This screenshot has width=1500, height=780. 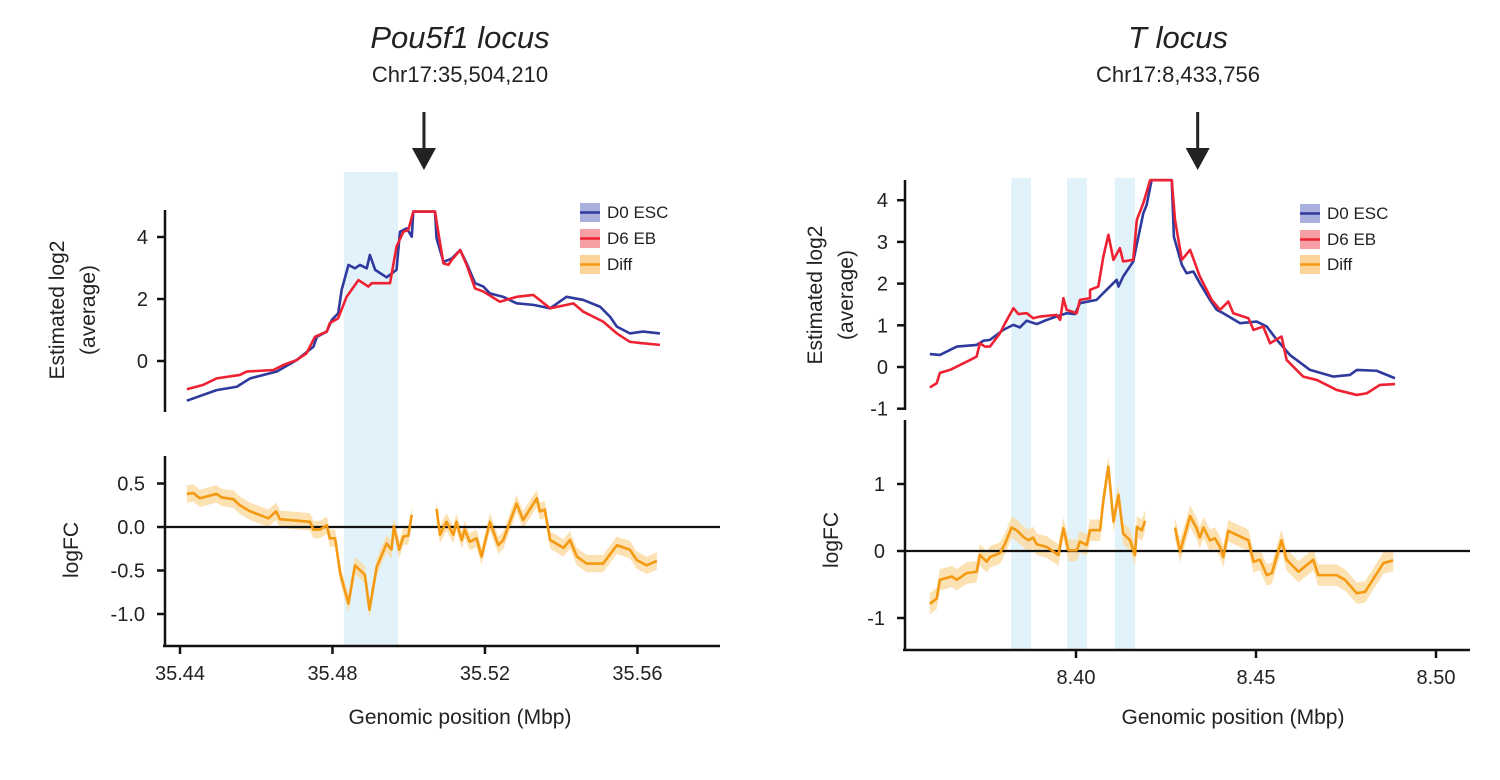 I want to click on x-tick-label: 8.45, so click(x=1256, y=678).